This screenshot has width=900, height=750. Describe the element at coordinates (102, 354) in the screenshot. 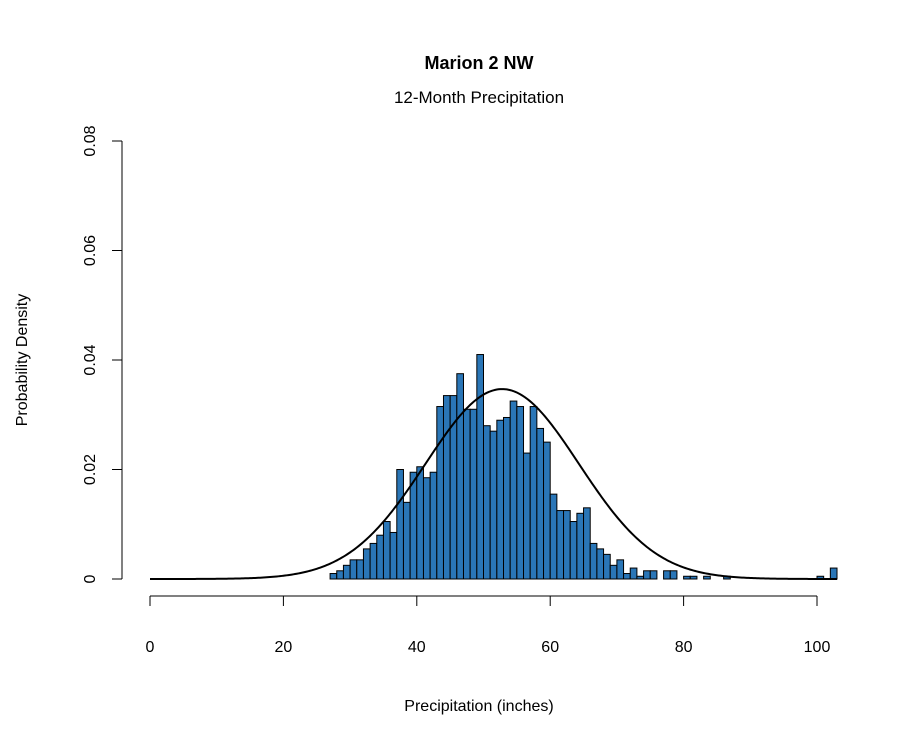

I see `y-axis: 0 0.02 0.04 0.06 0.08` at that location.